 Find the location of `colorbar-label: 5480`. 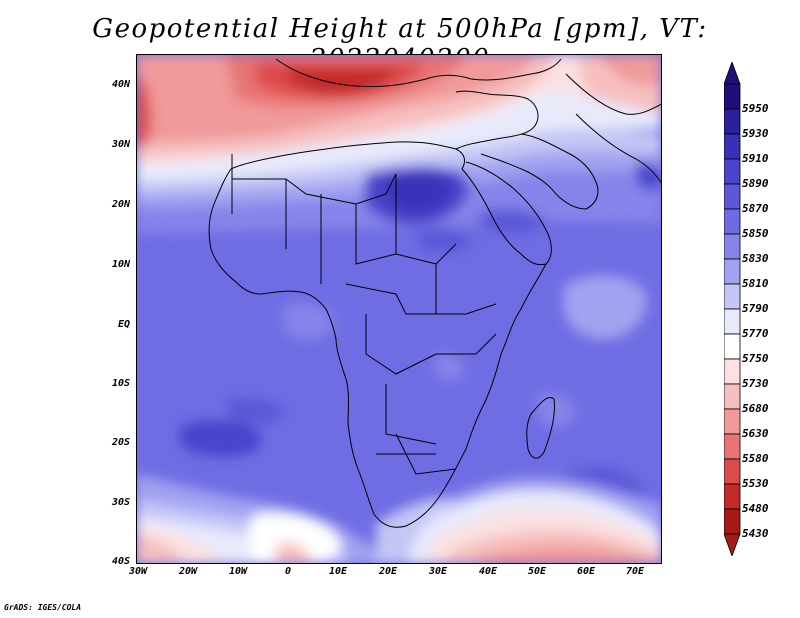

colorbar-label: 5480 is located at coordinates (755, 508).